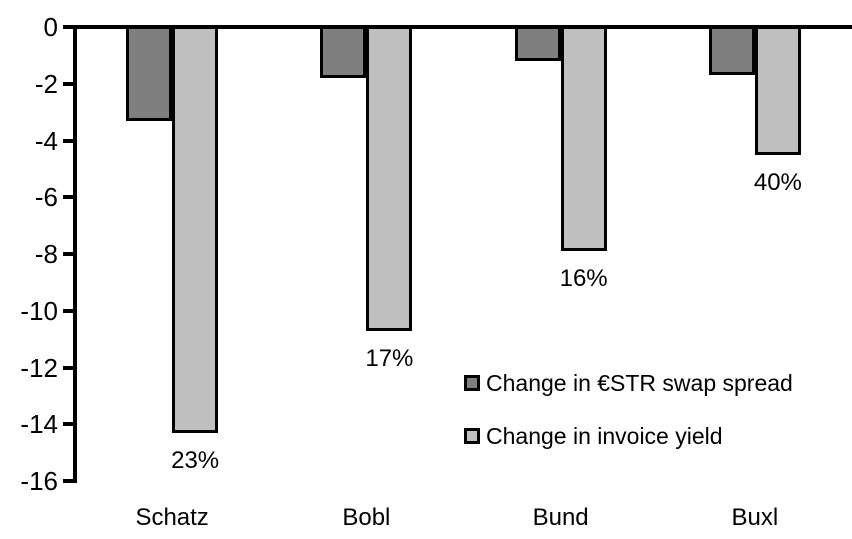  Describe the element at coordinates (583, 279) in the screenshot. I see `data-label-bund: 16%` at that location.